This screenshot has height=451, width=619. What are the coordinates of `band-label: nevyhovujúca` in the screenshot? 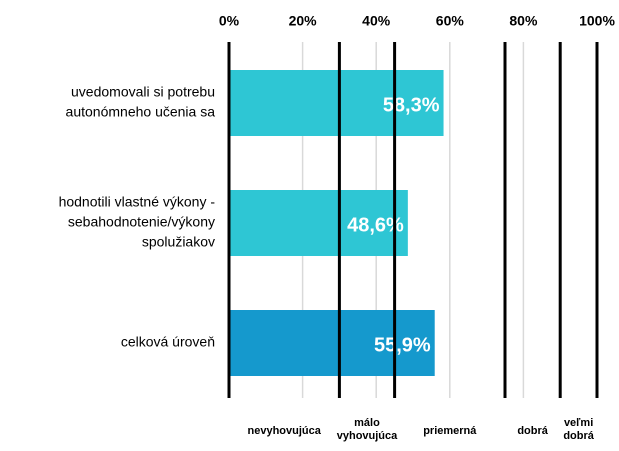 It's located at (285, 431).